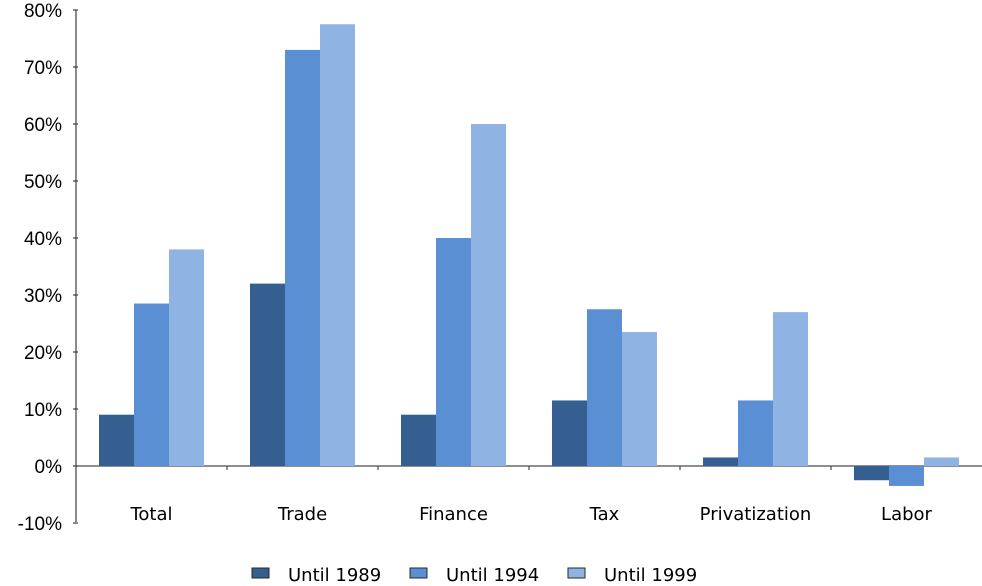  Describe the element at coordinates (650, 575) in the screenshot. I see `legend-label: Until 1999` at that location.